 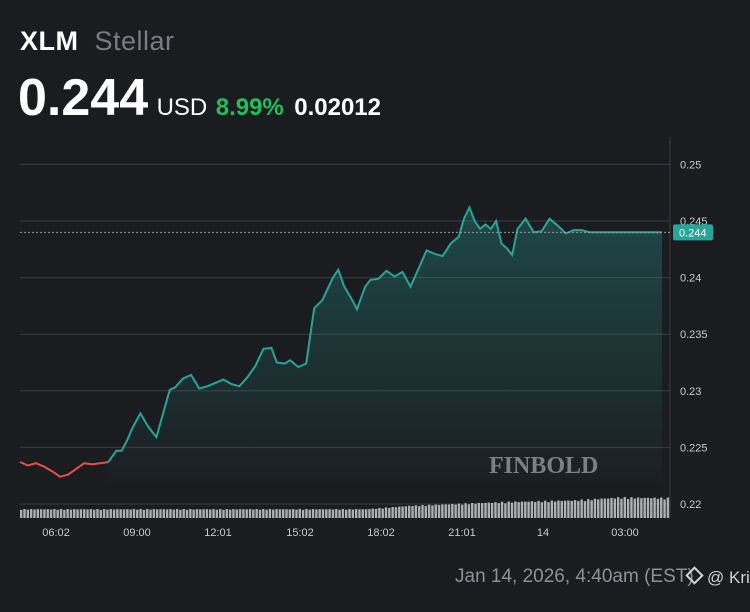 I want to click on currency-label: USD, so click(x=182, y=107).